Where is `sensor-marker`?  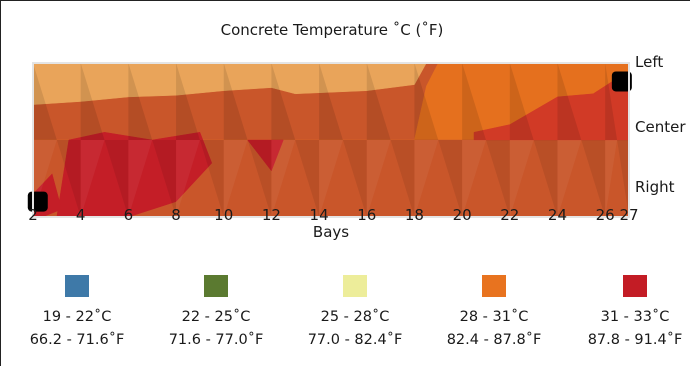
sensor-marker is located at coordinates (621, 81).